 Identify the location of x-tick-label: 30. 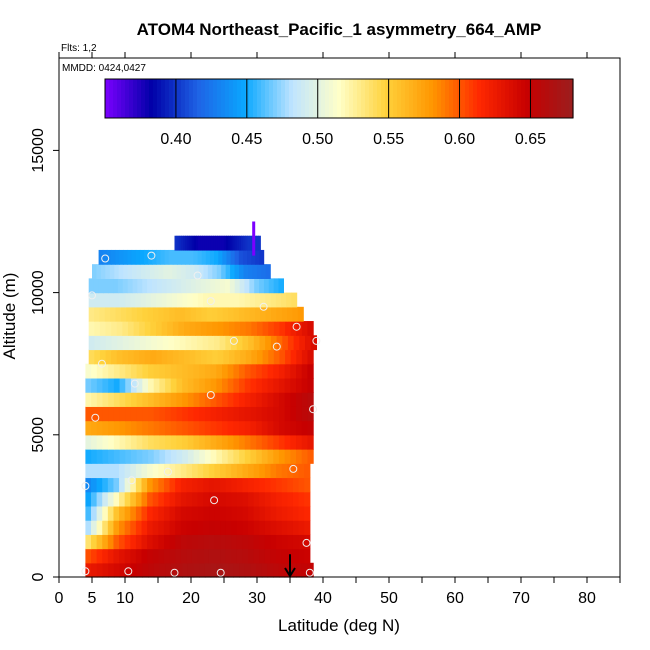
(257, 598).